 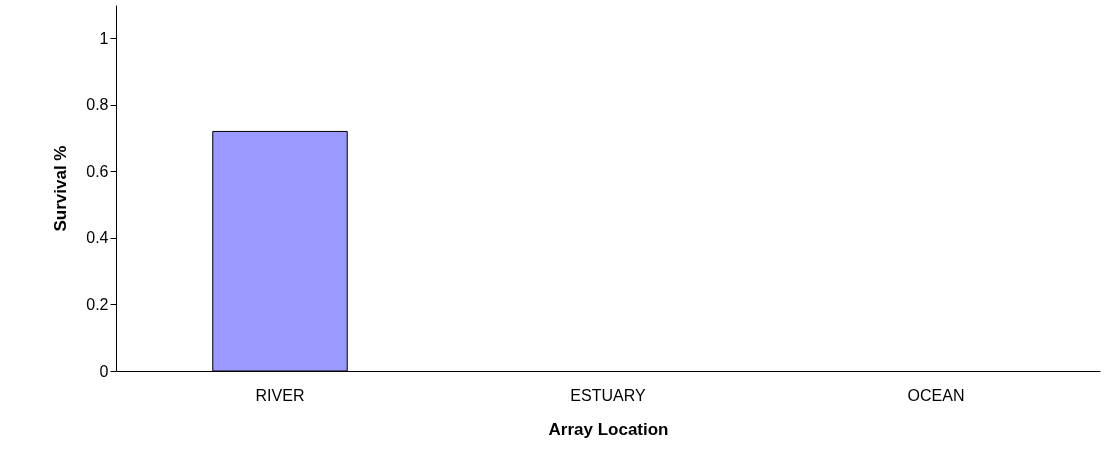 I want to click on y-axis-title: Survival %, so click(x=61, y=188).